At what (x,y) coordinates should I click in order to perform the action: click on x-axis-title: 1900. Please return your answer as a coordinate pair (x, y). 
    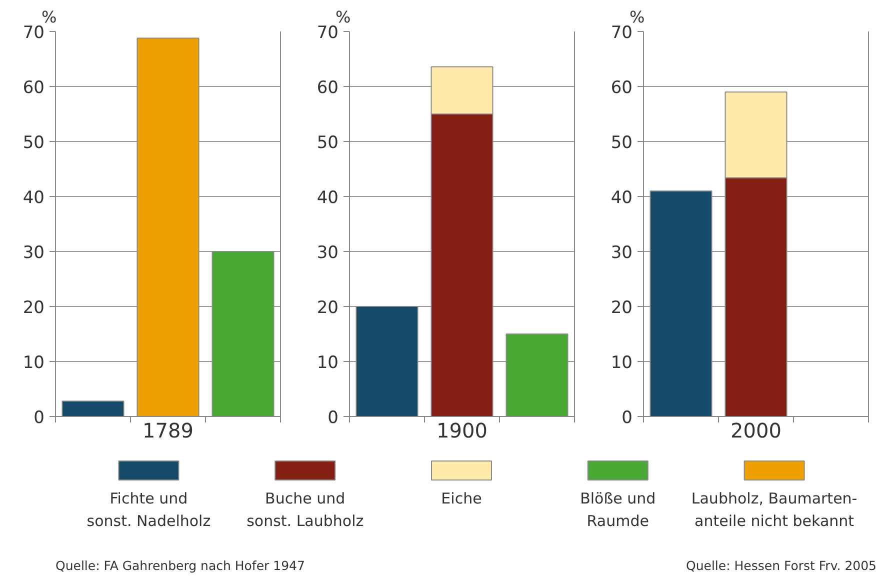
    Looking at the image, I should click on (462, 430).